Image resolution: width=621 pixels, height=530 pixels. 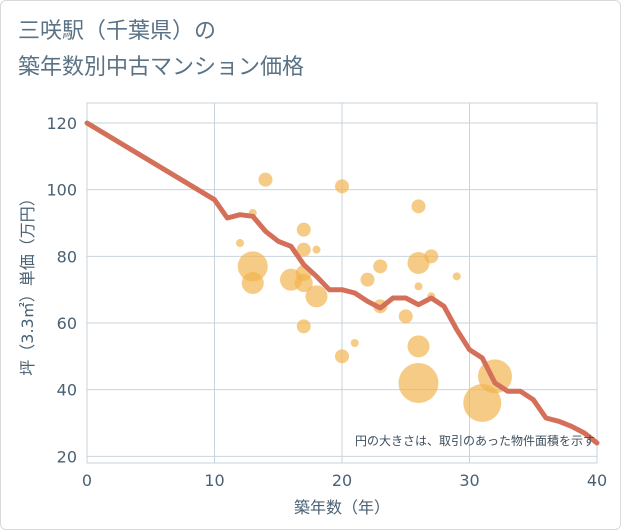 I want to click on chart-title-line2: 築年数別中古マンション価格, so click(x=161, y=67).